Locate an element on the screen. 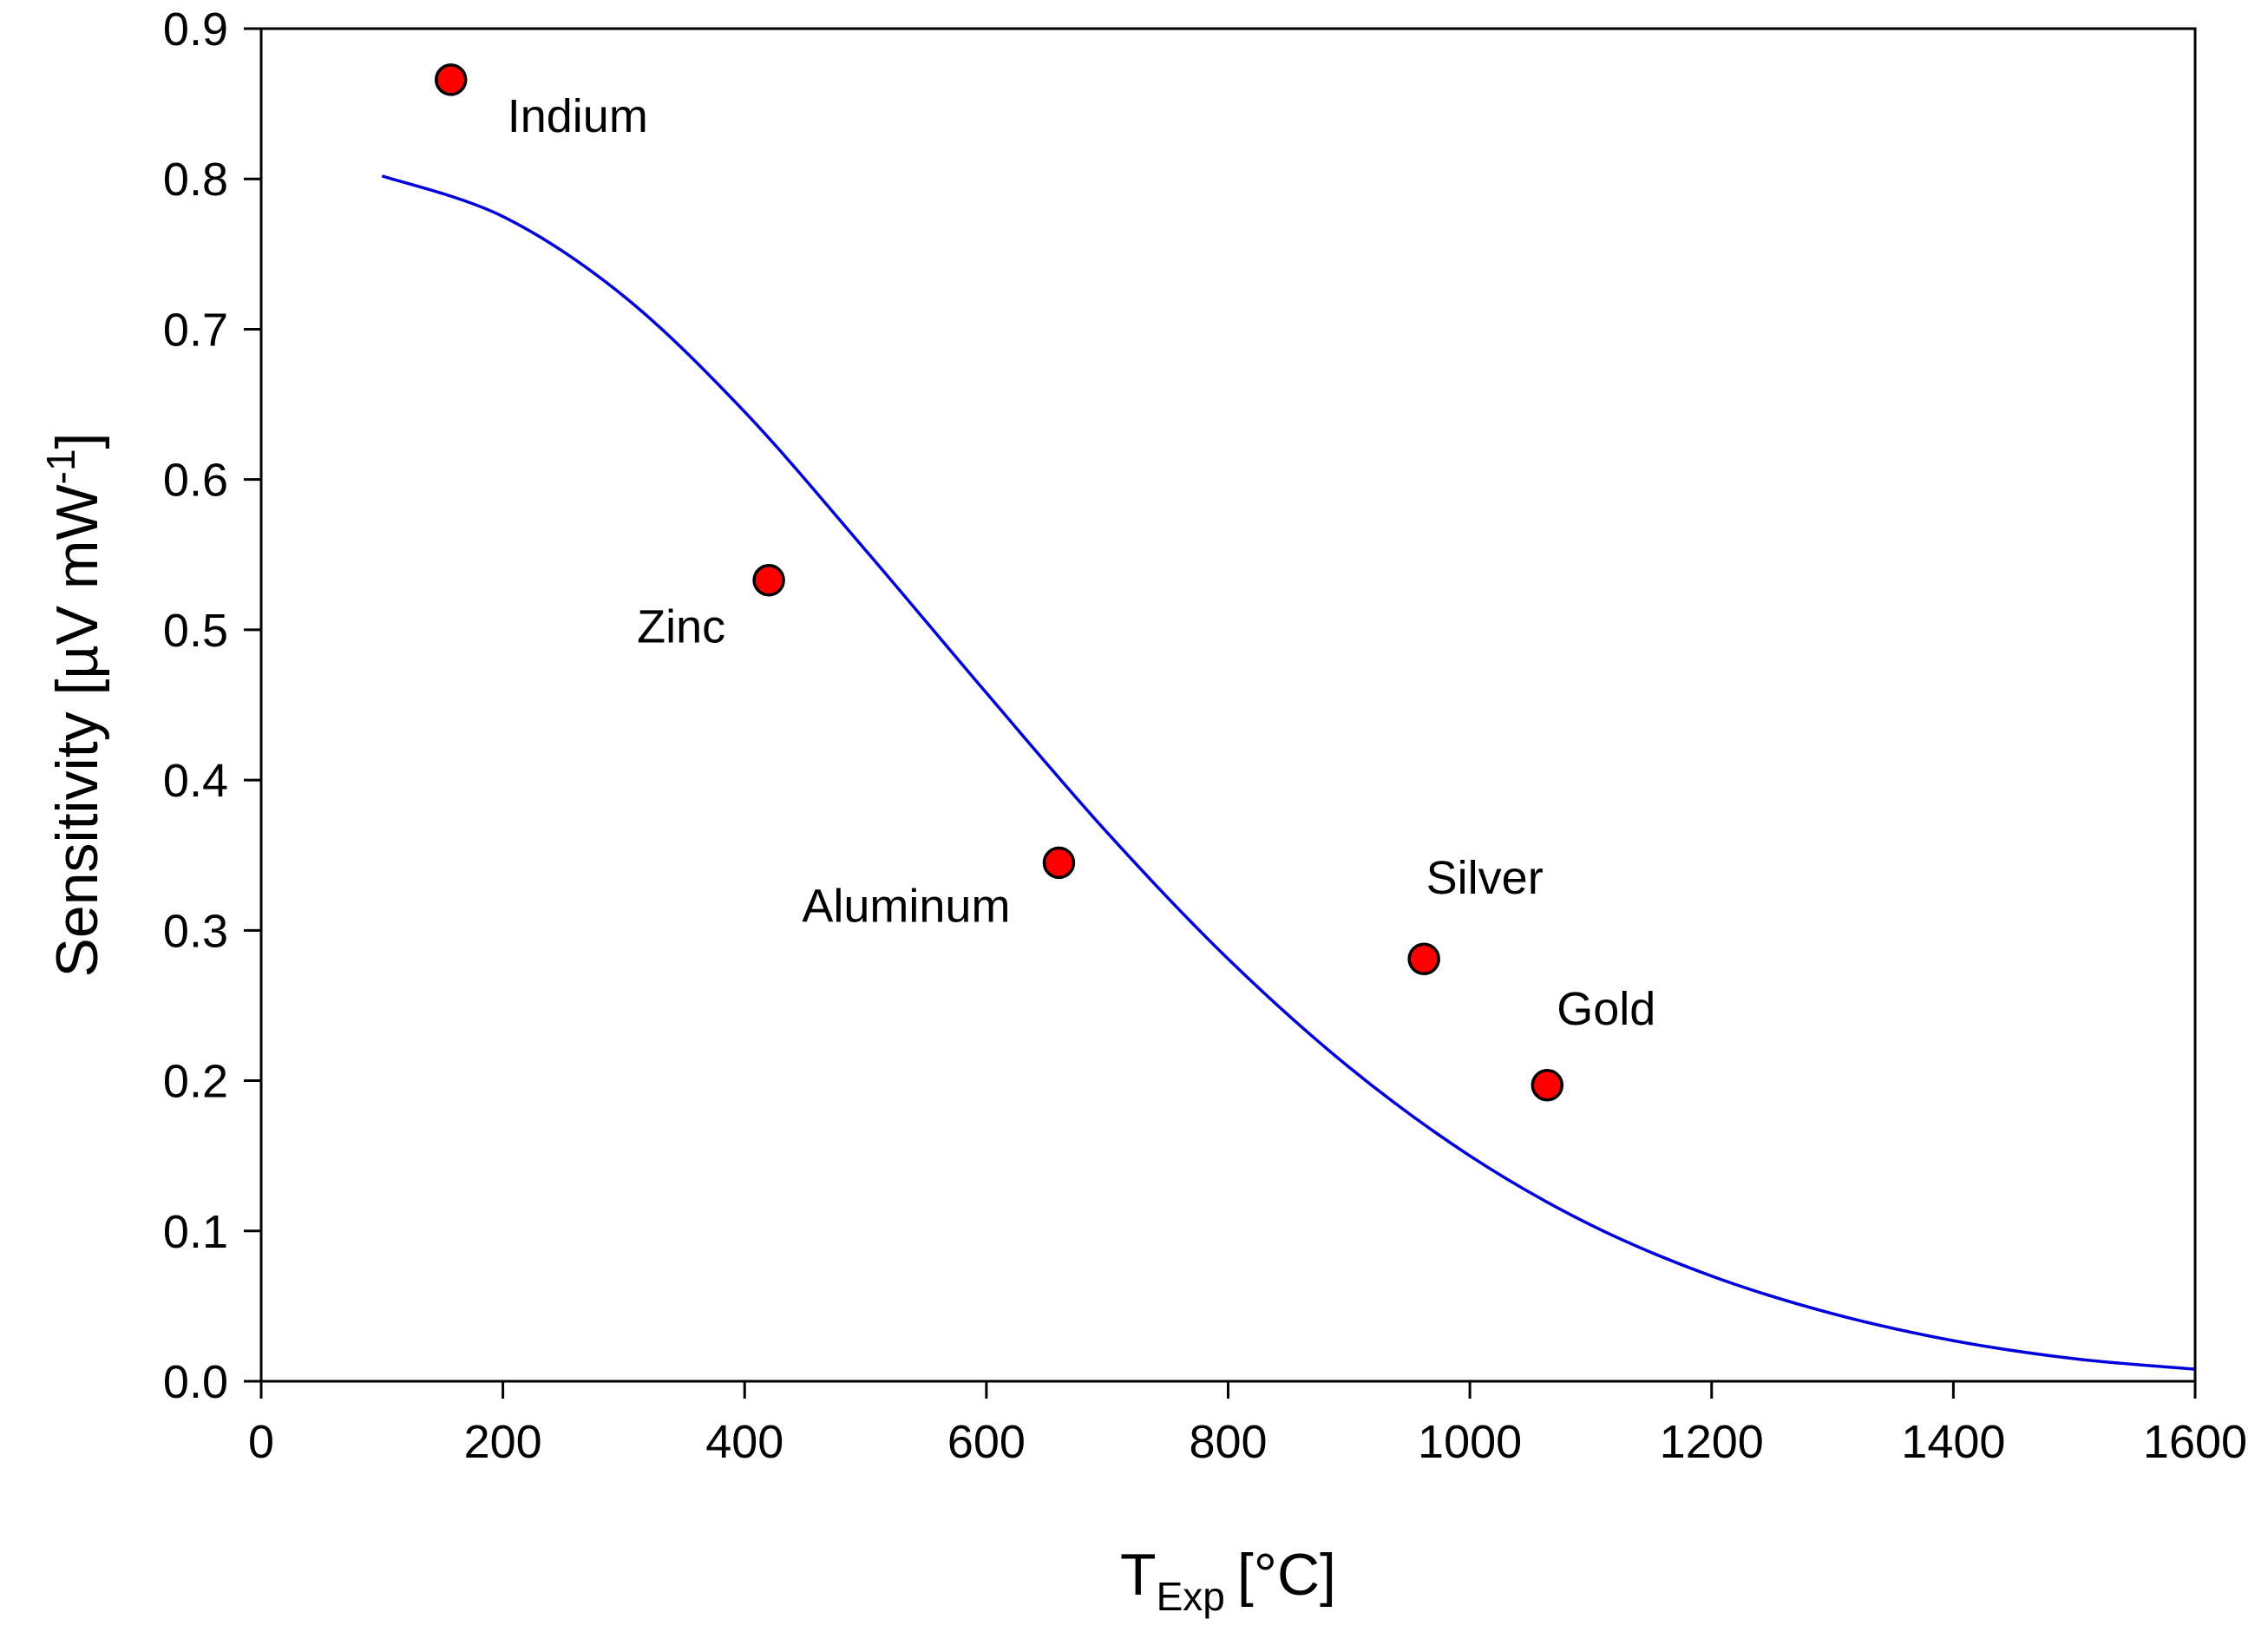 The image size is (2268, 1632). x-axis-title: TExp [°C] is located at coordinates (1228, 1580).